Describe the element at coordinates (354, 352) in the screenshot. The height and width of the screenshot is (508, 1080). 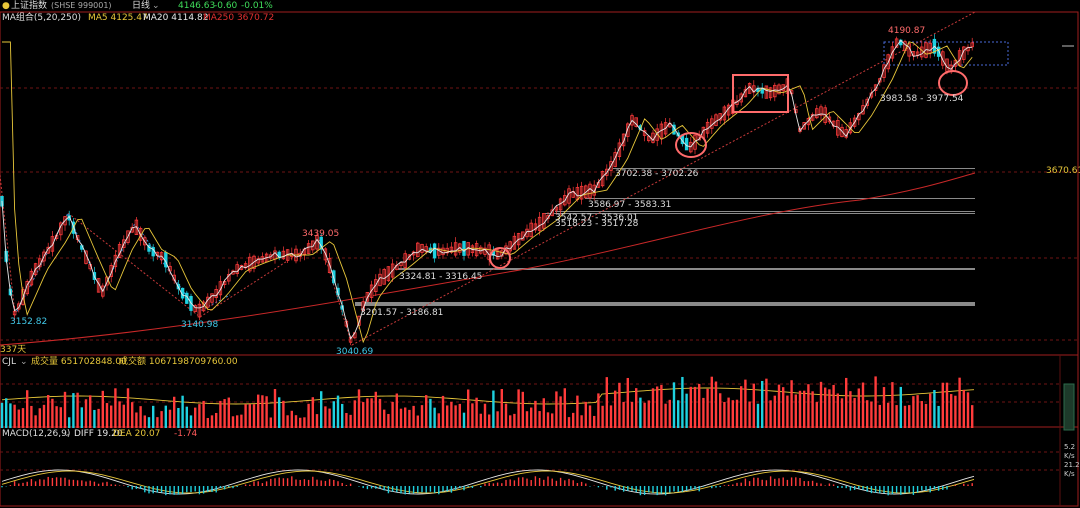
I see `pivot-label: 3040.69` at that location.